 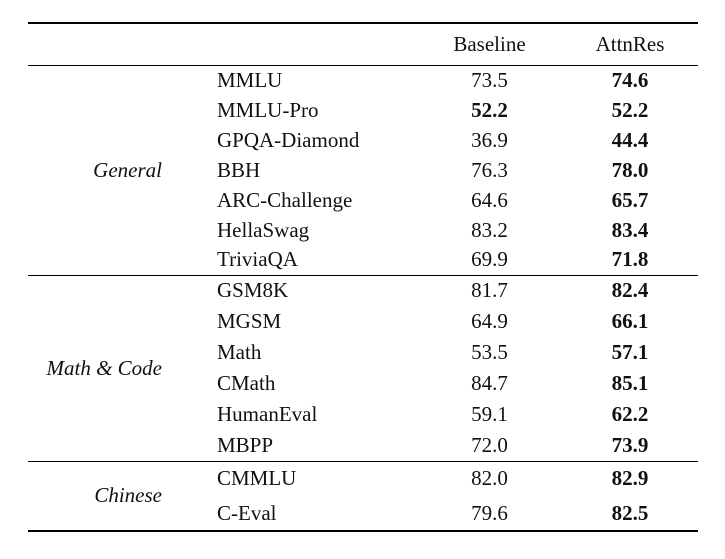 I want to click on benchmark-name: GSM8K, so click(x=253, y=290).